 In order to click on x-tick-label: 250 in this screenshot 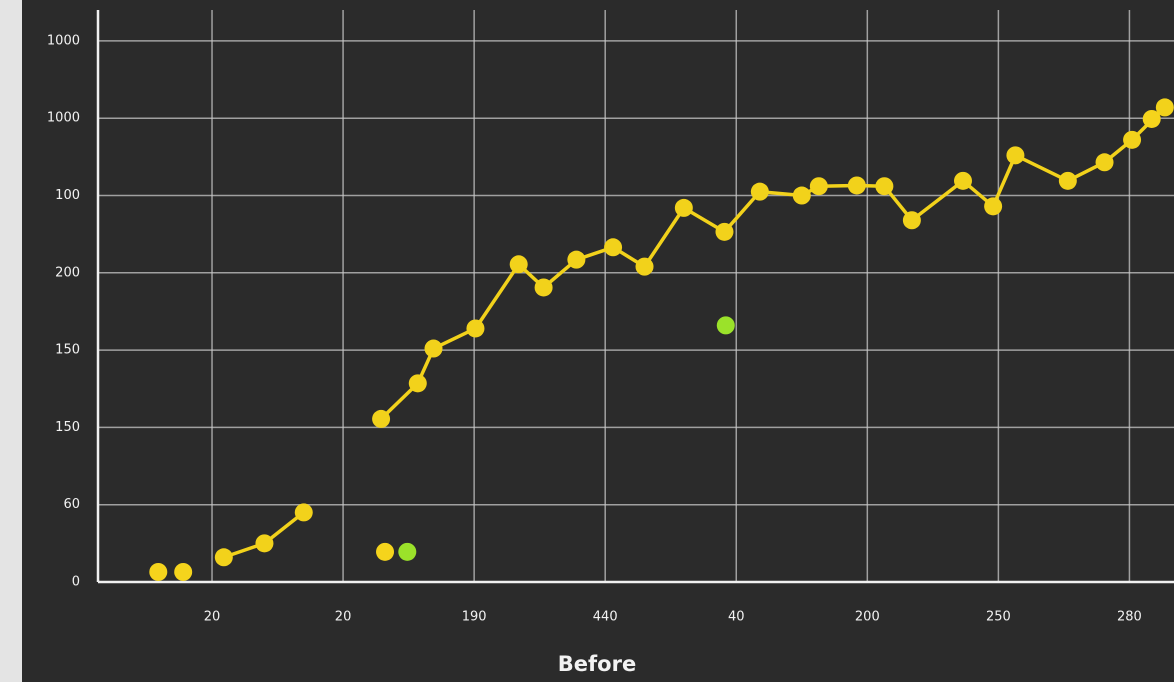, I will do `click(998, 617)`.